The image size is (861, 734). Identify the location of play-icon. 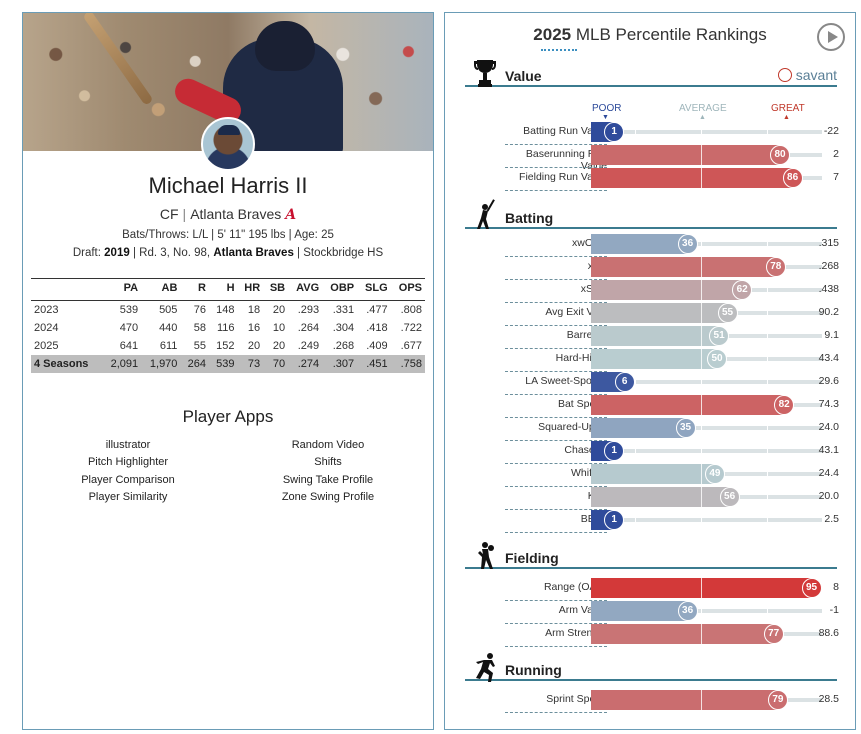
(831, 37).